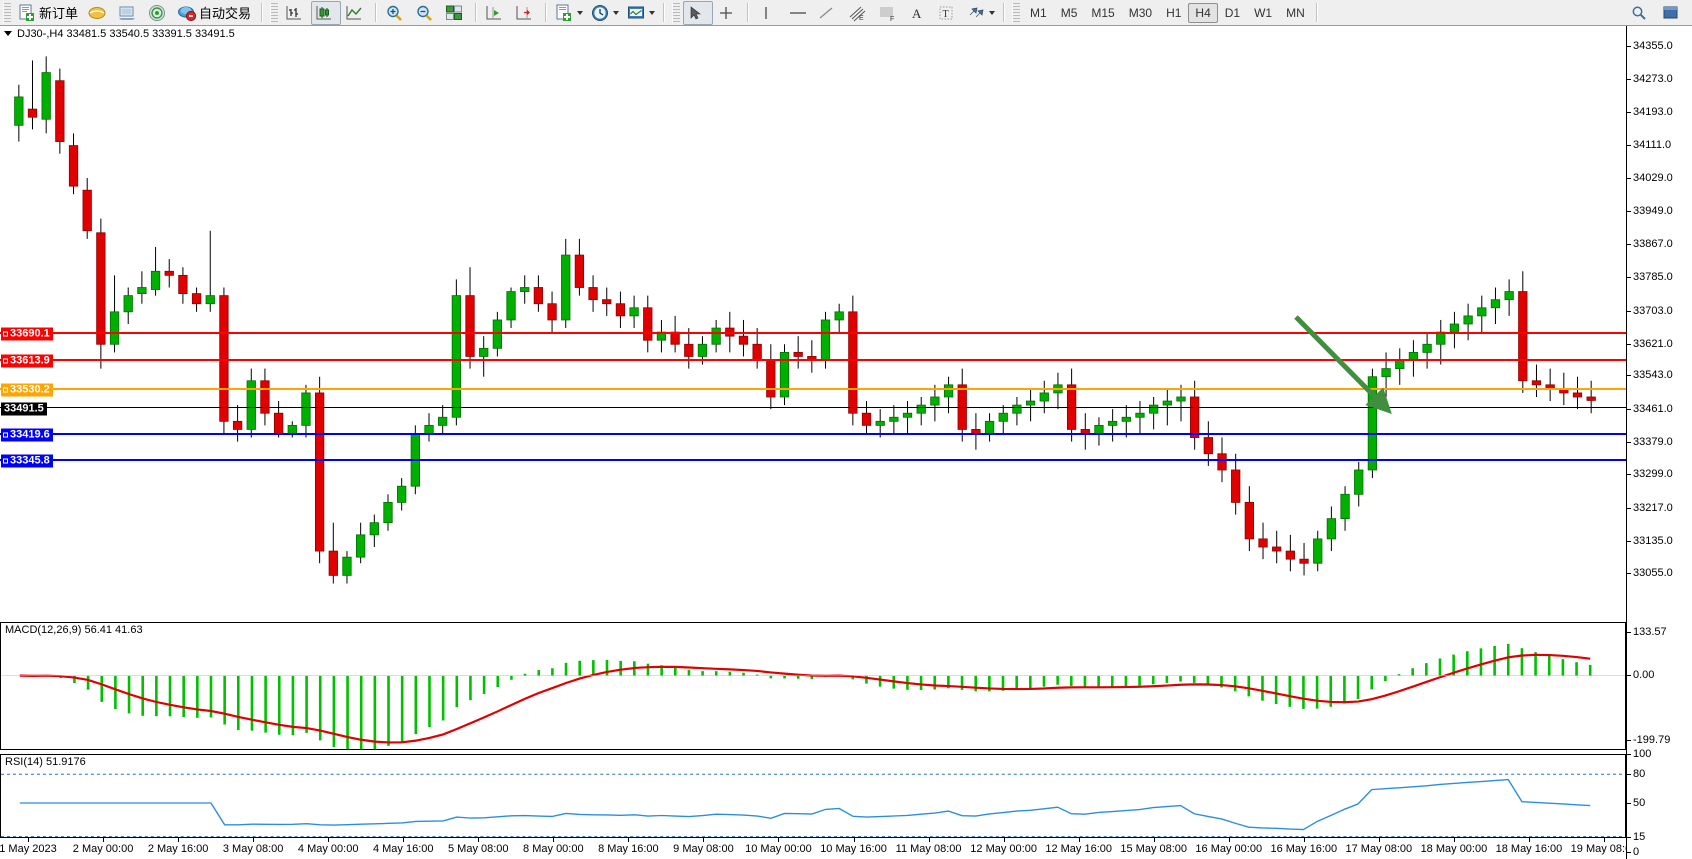 This screenshot has width=1692, height=859. What do you see at coordinates (1350, 368) in the screenshot?
I see `green-trend-arrow` at bounding box center [1350, 368].